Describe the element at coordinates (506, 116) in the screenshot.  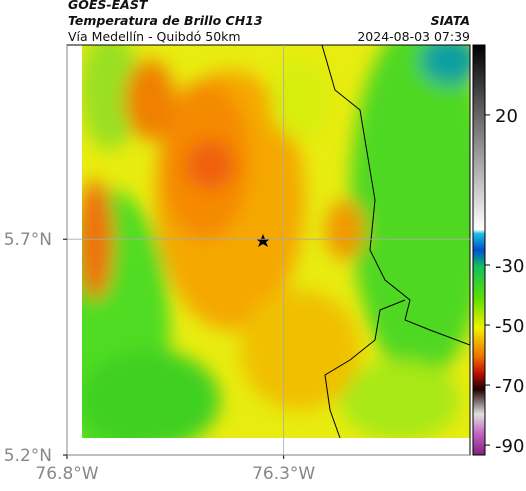
I see `colorbar-label: 20` at that location.